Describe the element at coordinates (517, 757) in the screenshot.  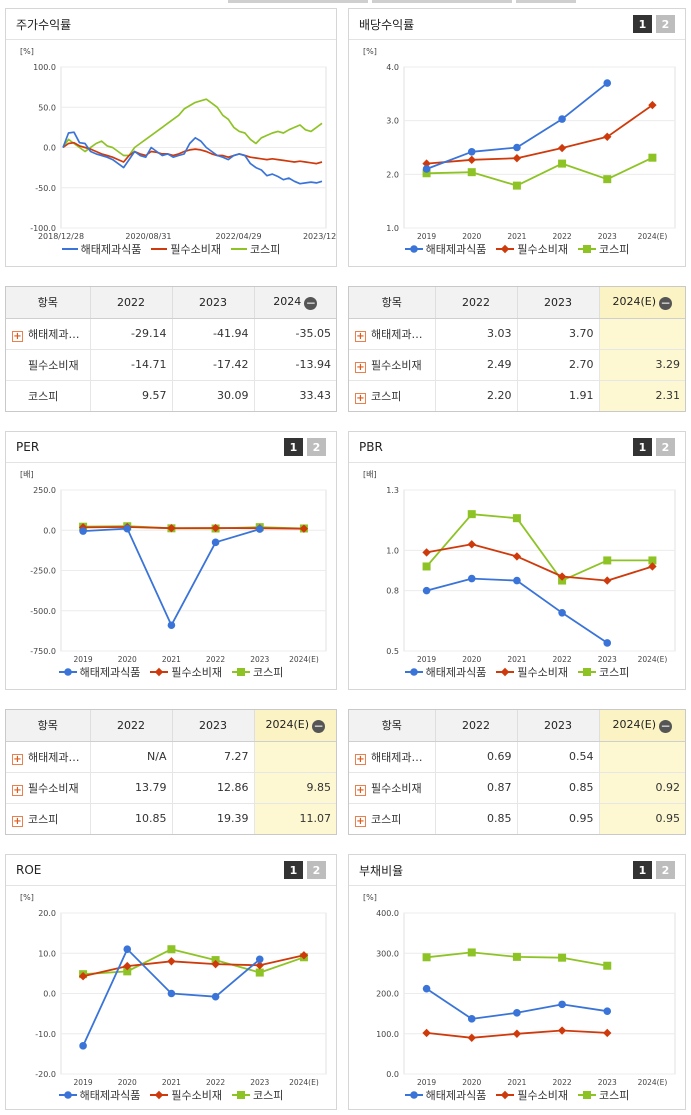
I see `table-row: + 해태제과… 0.69 0.54` at that location.